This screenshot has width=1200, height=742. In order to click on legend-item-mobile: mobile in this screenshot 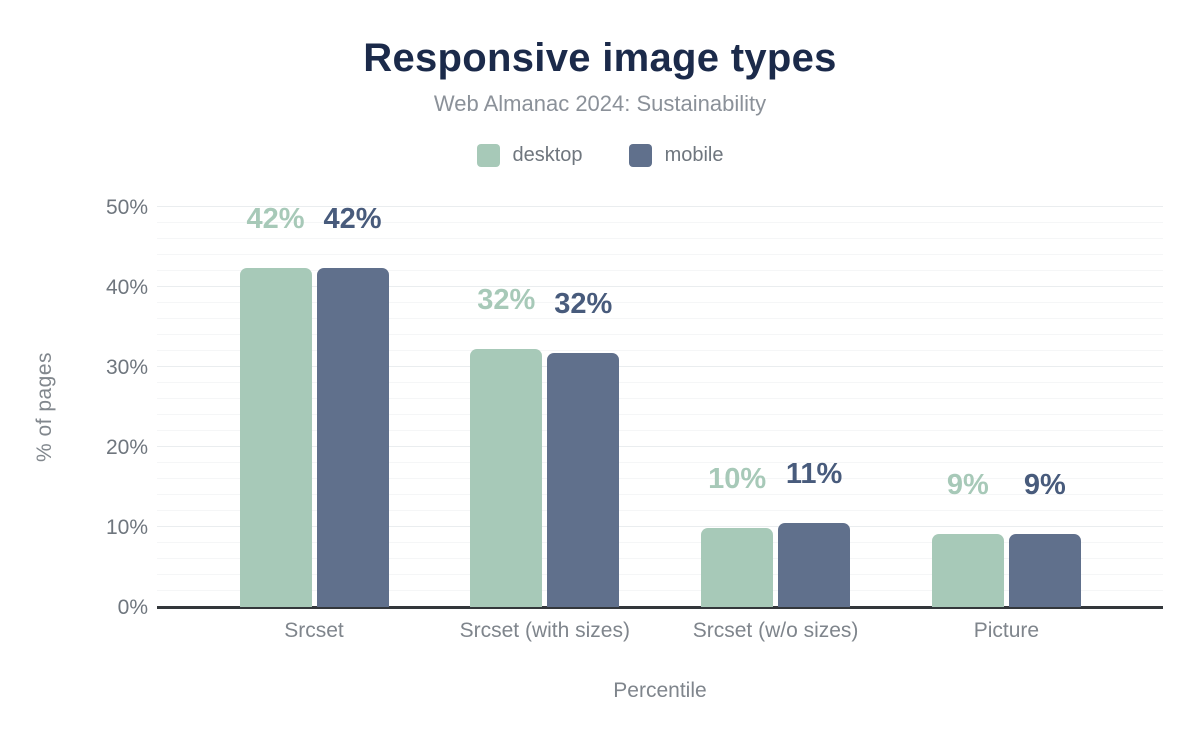, I will do `click(676, 155)`.